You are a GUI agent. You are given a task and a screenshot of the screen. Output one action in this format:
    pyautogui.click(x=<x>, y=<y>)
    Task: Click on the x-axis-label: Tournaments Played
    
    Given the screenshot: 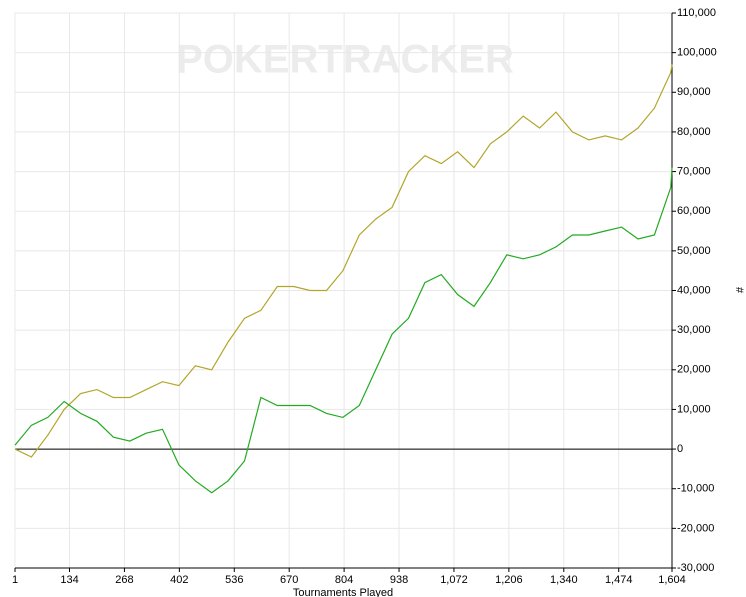 What is the action you would take?
    pyautogui.click(x=343, y=592)
    